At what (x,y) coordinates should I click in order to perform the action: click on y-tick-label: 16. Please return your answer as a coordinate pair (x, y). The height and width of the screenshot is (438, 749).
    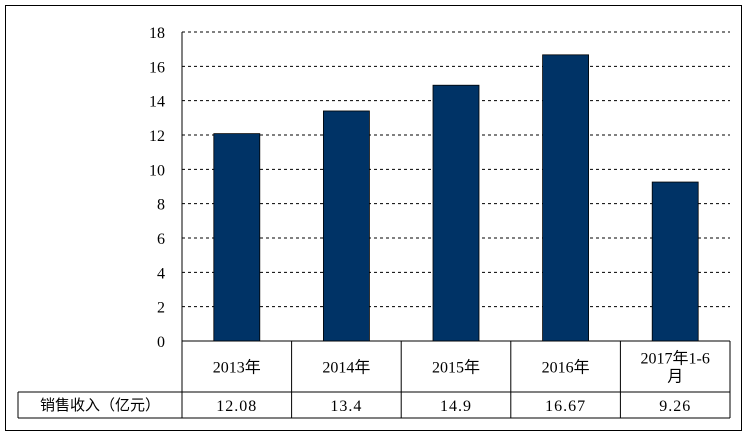
    Looking at the image, I should click on (157, 67).